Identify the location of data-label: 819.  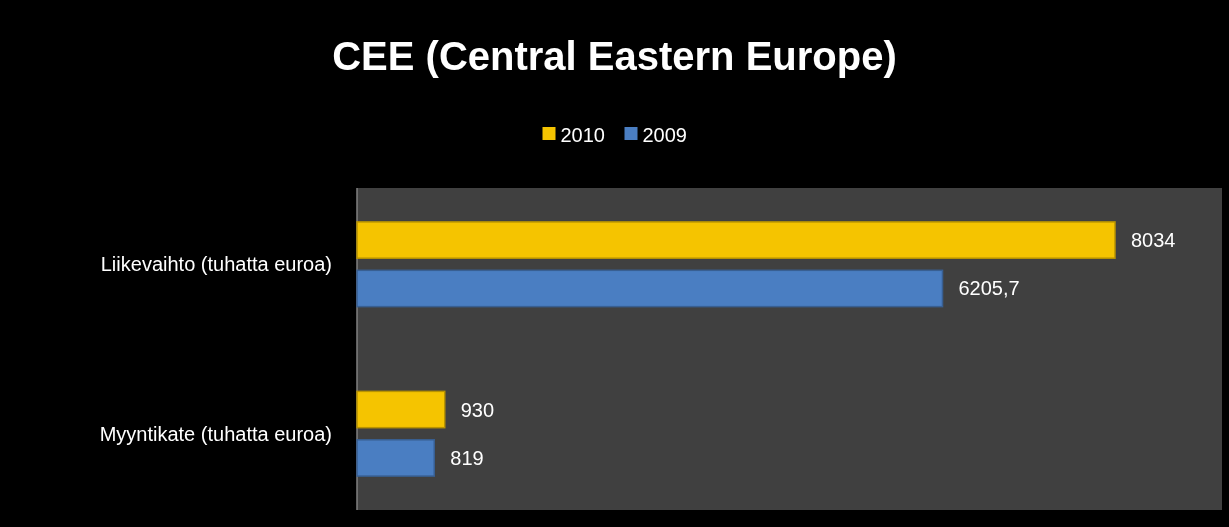
(467, 457).